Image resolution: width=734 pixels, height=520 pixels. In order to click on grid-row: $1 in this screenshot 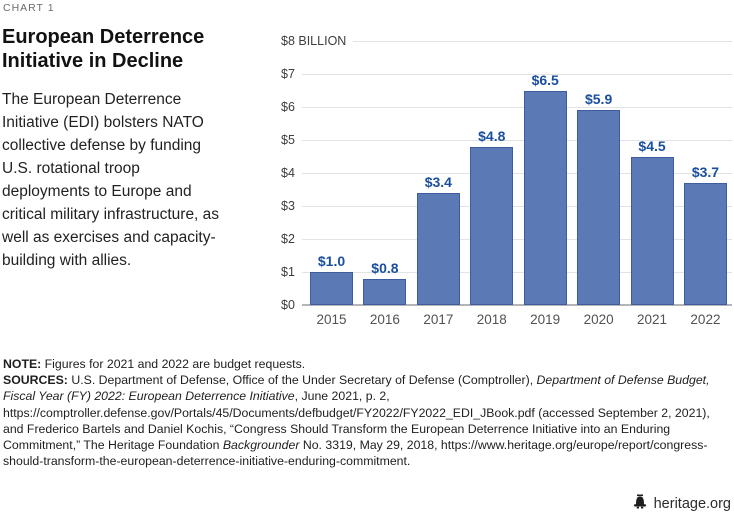, I will do `click(506, 272)`.